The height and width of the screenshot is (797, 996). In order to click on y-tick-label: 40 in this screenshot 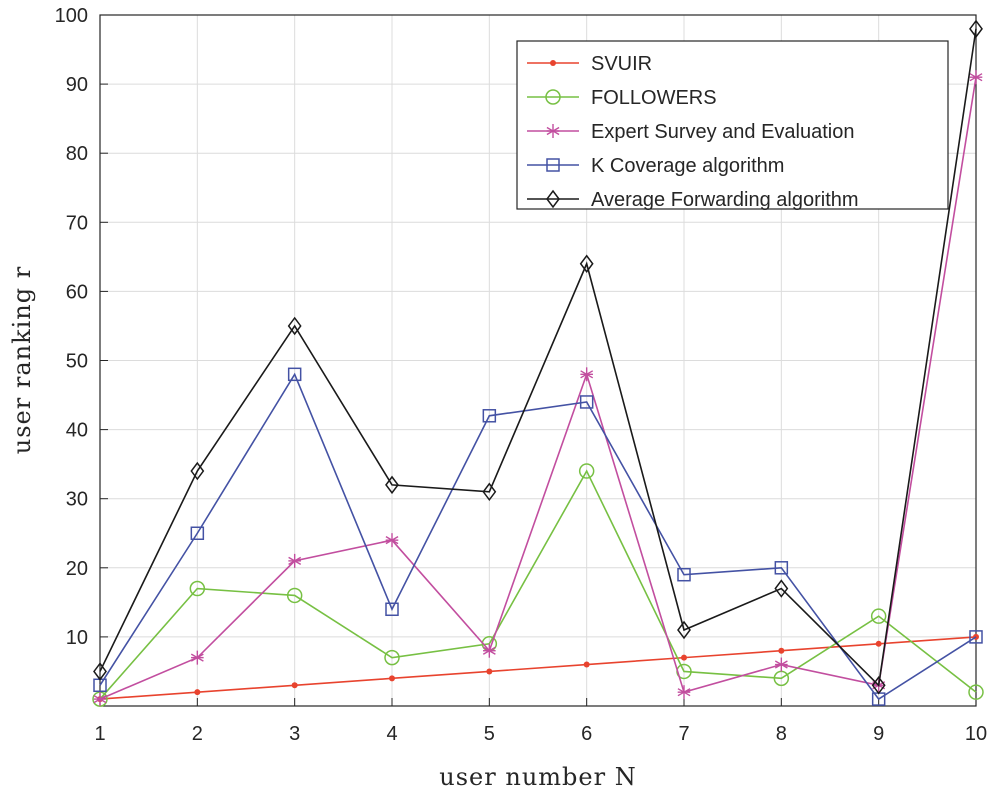, I will do `click(77, 431)`.